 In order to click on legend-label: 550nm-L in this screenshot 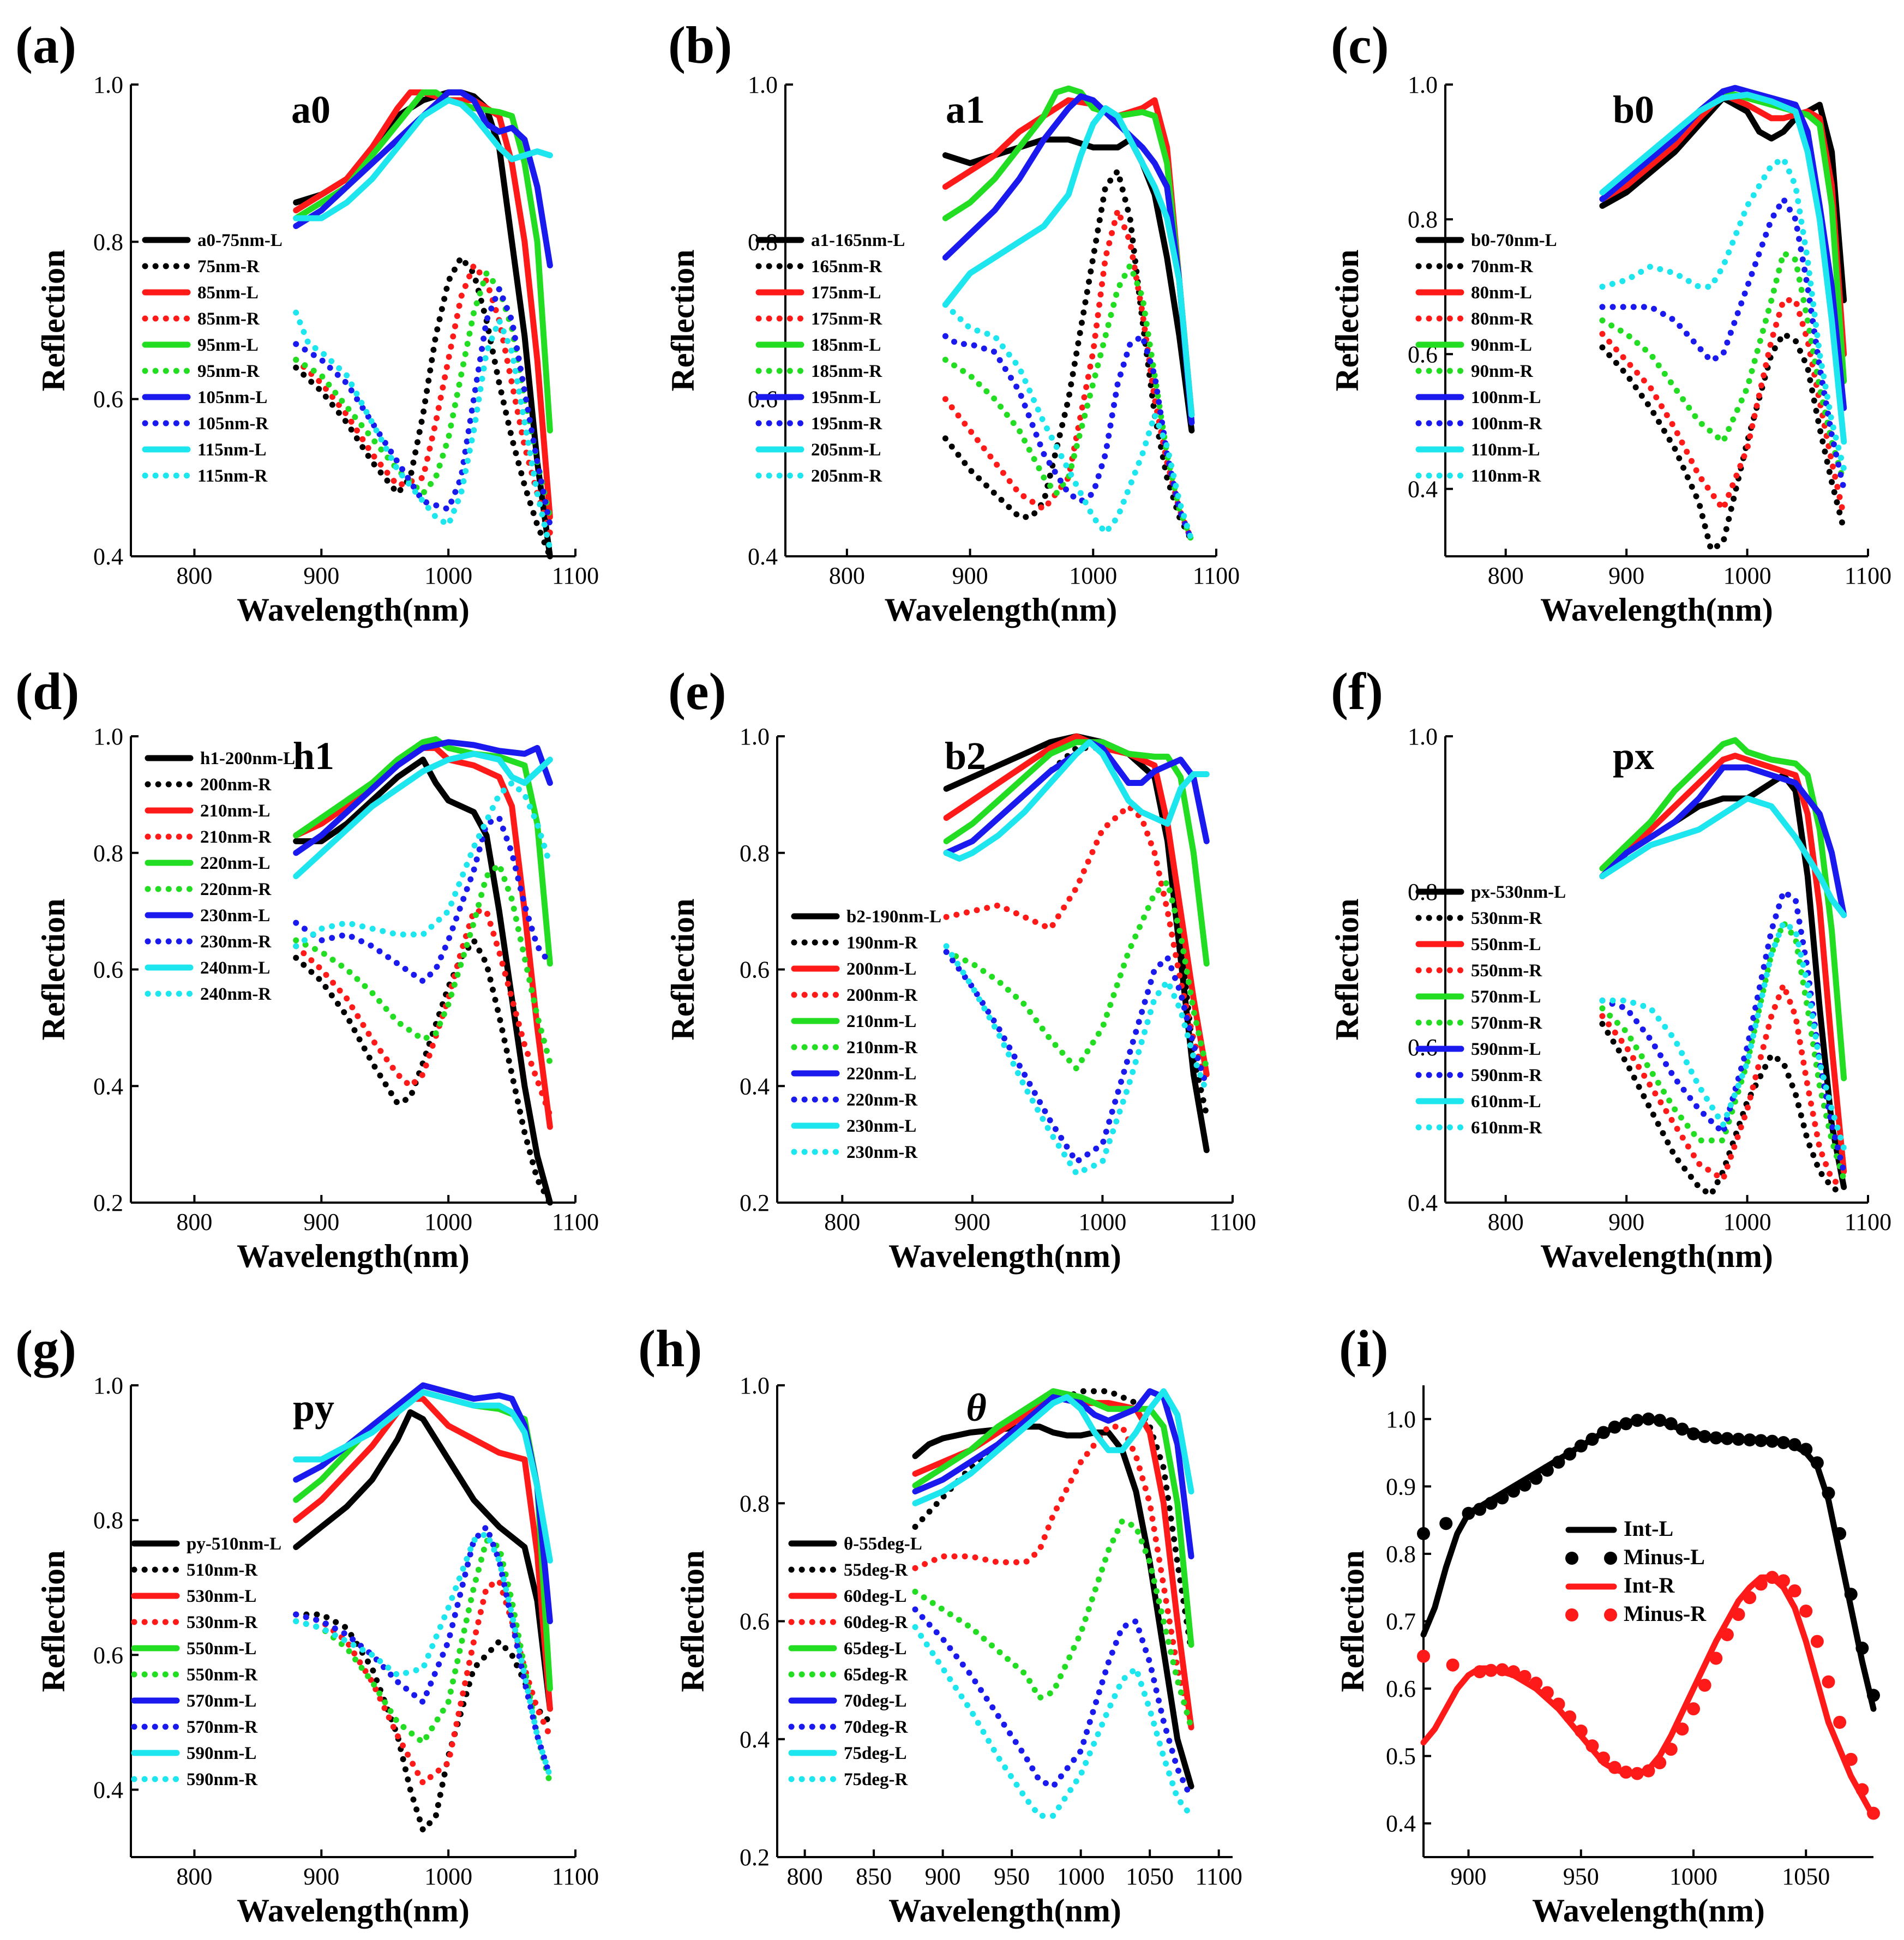, I will do `click(222, 1649)`.